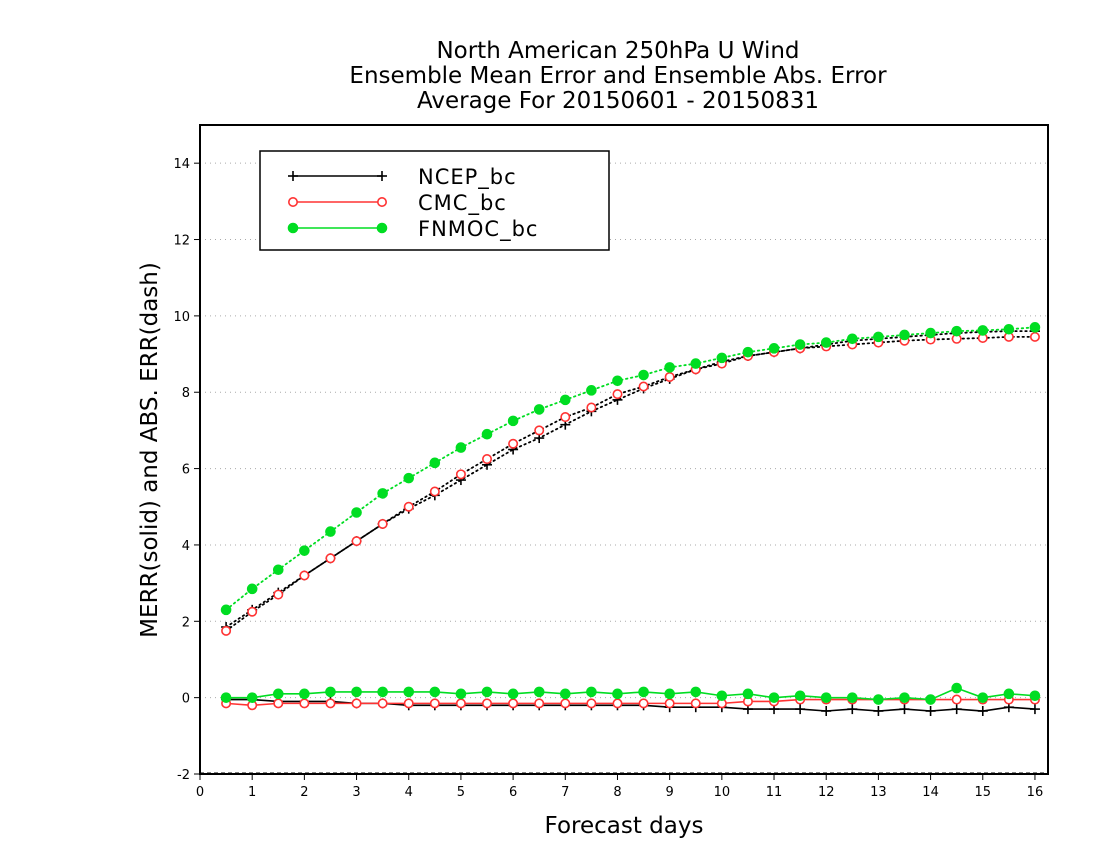  I want to click on x-tick-label: 3, so click(356, 792).